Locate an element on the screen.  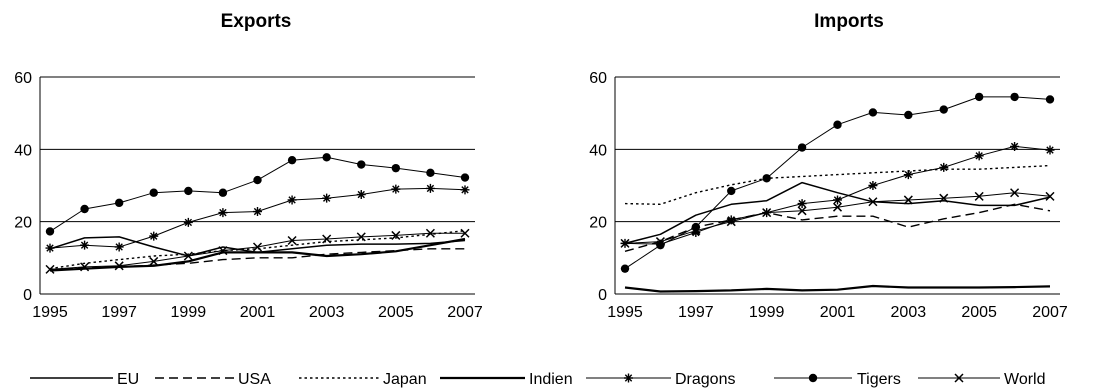
exports-series-line-dragons is located at coordinates (257, 218).